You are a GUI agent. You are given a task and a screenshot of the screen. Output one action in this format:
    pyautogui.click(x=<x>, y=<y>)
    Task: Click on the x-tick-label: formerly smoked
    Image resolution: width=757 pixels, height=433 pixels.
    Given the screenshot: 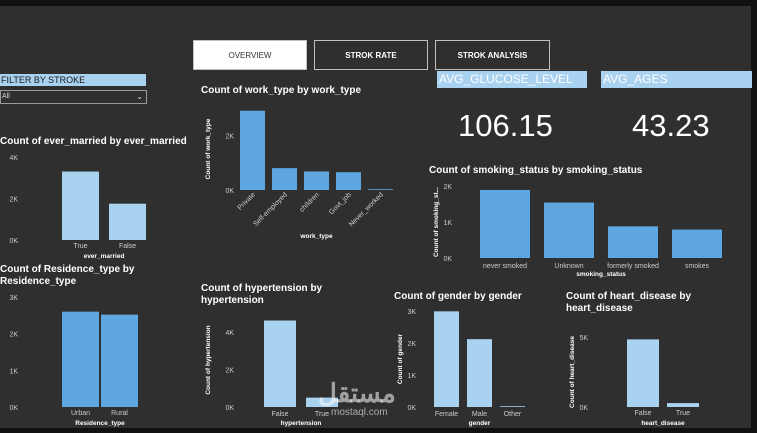 What is the action you would take?
    pyautogui.click(x=633, y=266)
    